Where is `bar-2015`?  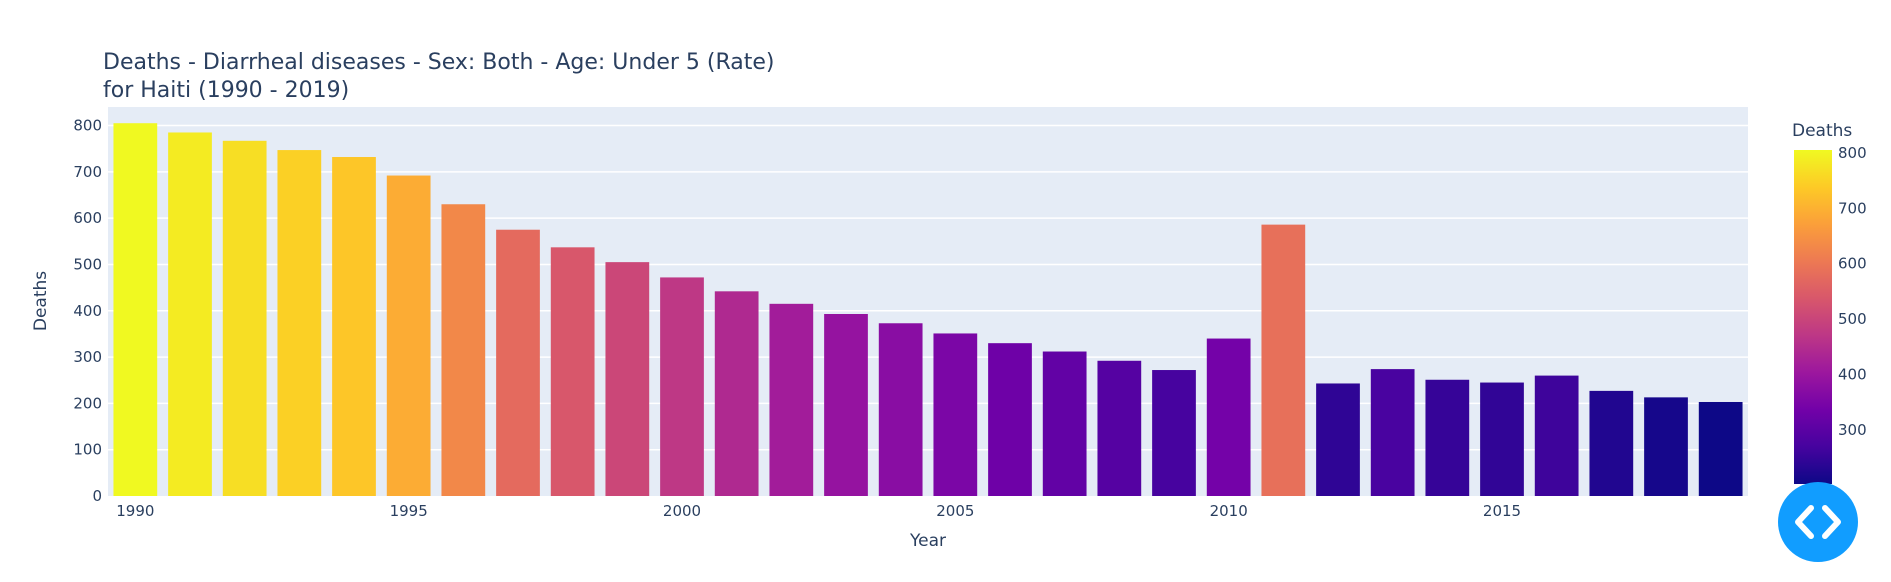 bar-2015 is located at coordinates (1502, 439).